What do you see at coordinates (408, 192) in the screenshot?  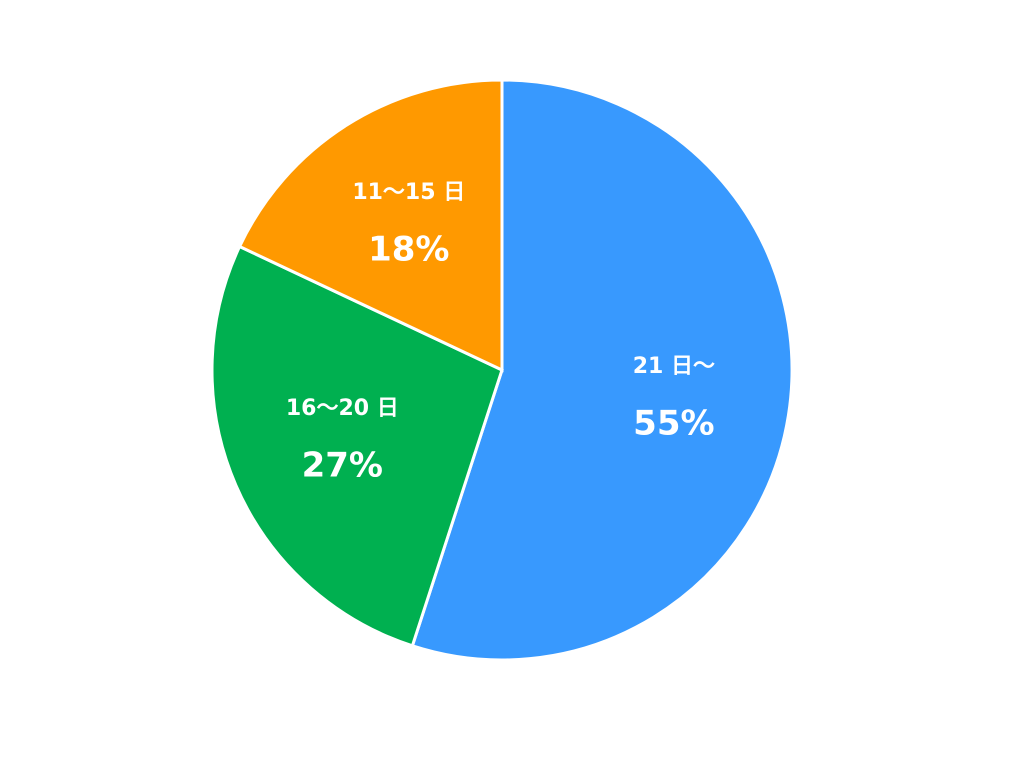 I see `slice-label: 11～15 日` at bounding box center [408, 192].